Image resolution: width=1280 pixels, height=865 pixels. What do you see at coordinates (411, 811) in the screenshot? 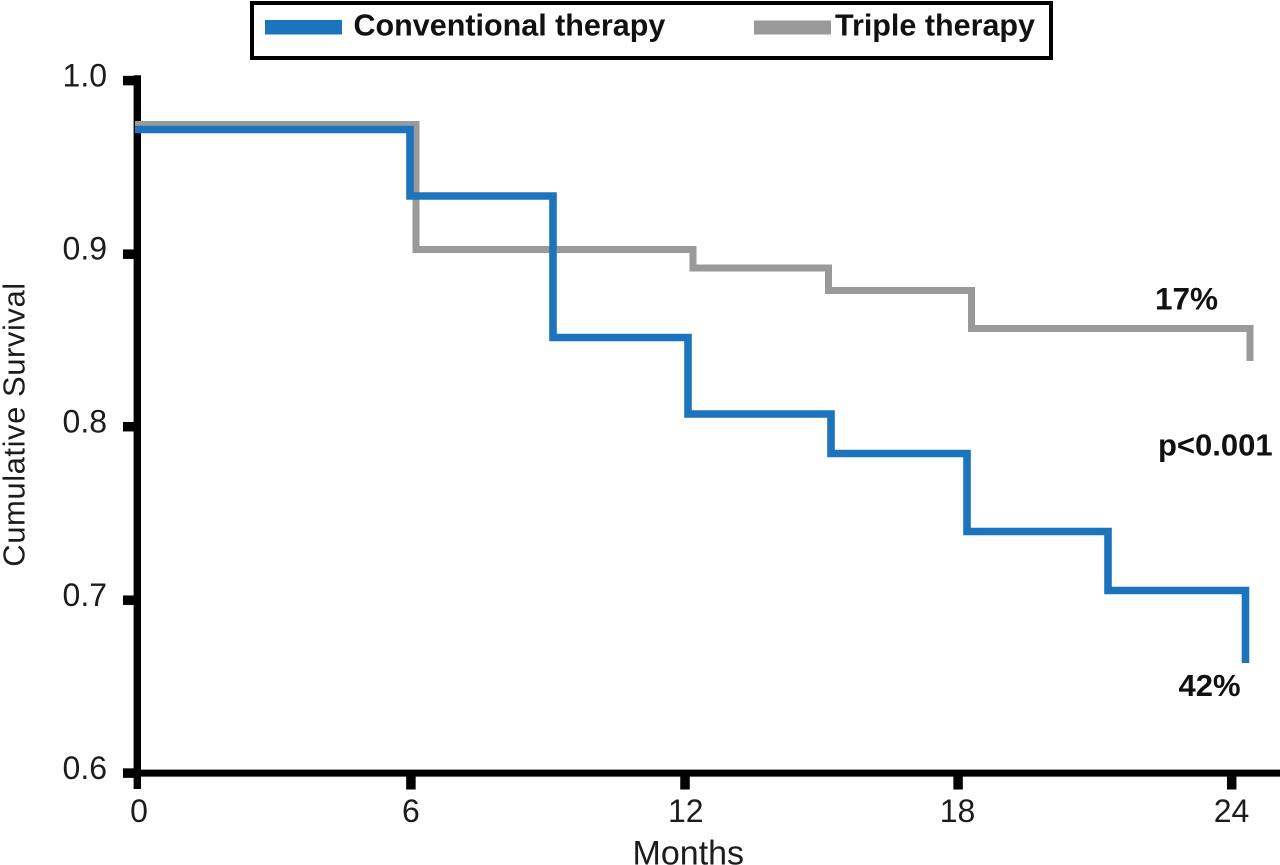
I see `svg-text: 6` at bounding box center [411, 811].